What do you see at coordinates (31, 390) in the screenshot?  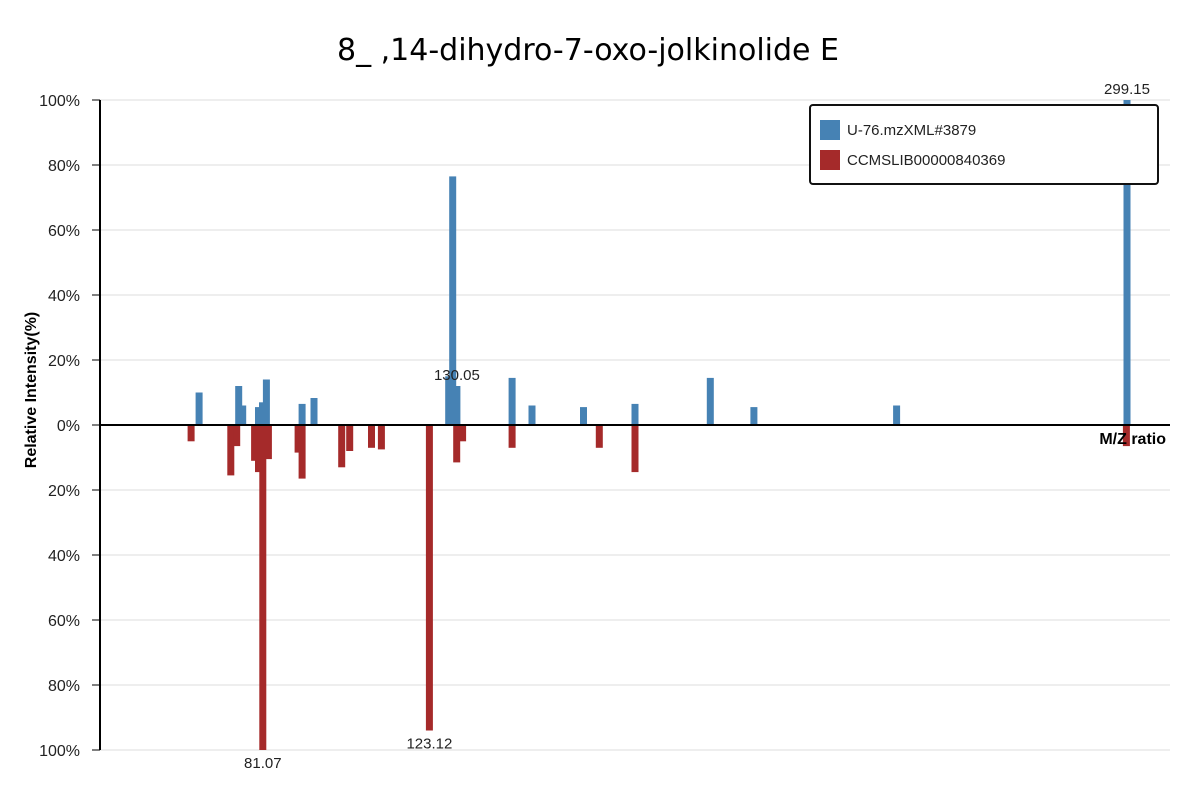 I see `y-axis-label: Relative Intensity(%)` at bounding box center [31, 390].